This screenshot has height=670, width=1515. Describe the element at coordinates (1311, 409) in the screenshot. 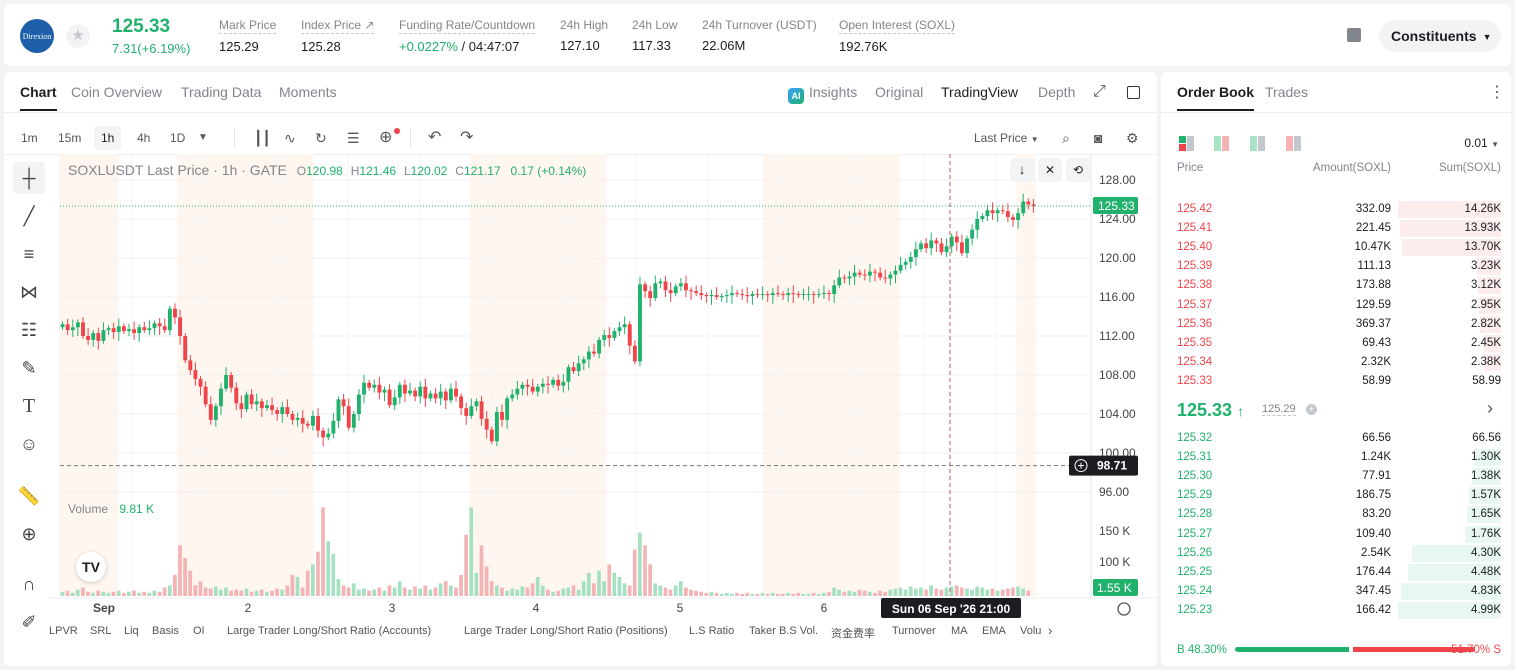

I see `info-icon: +` at that location.